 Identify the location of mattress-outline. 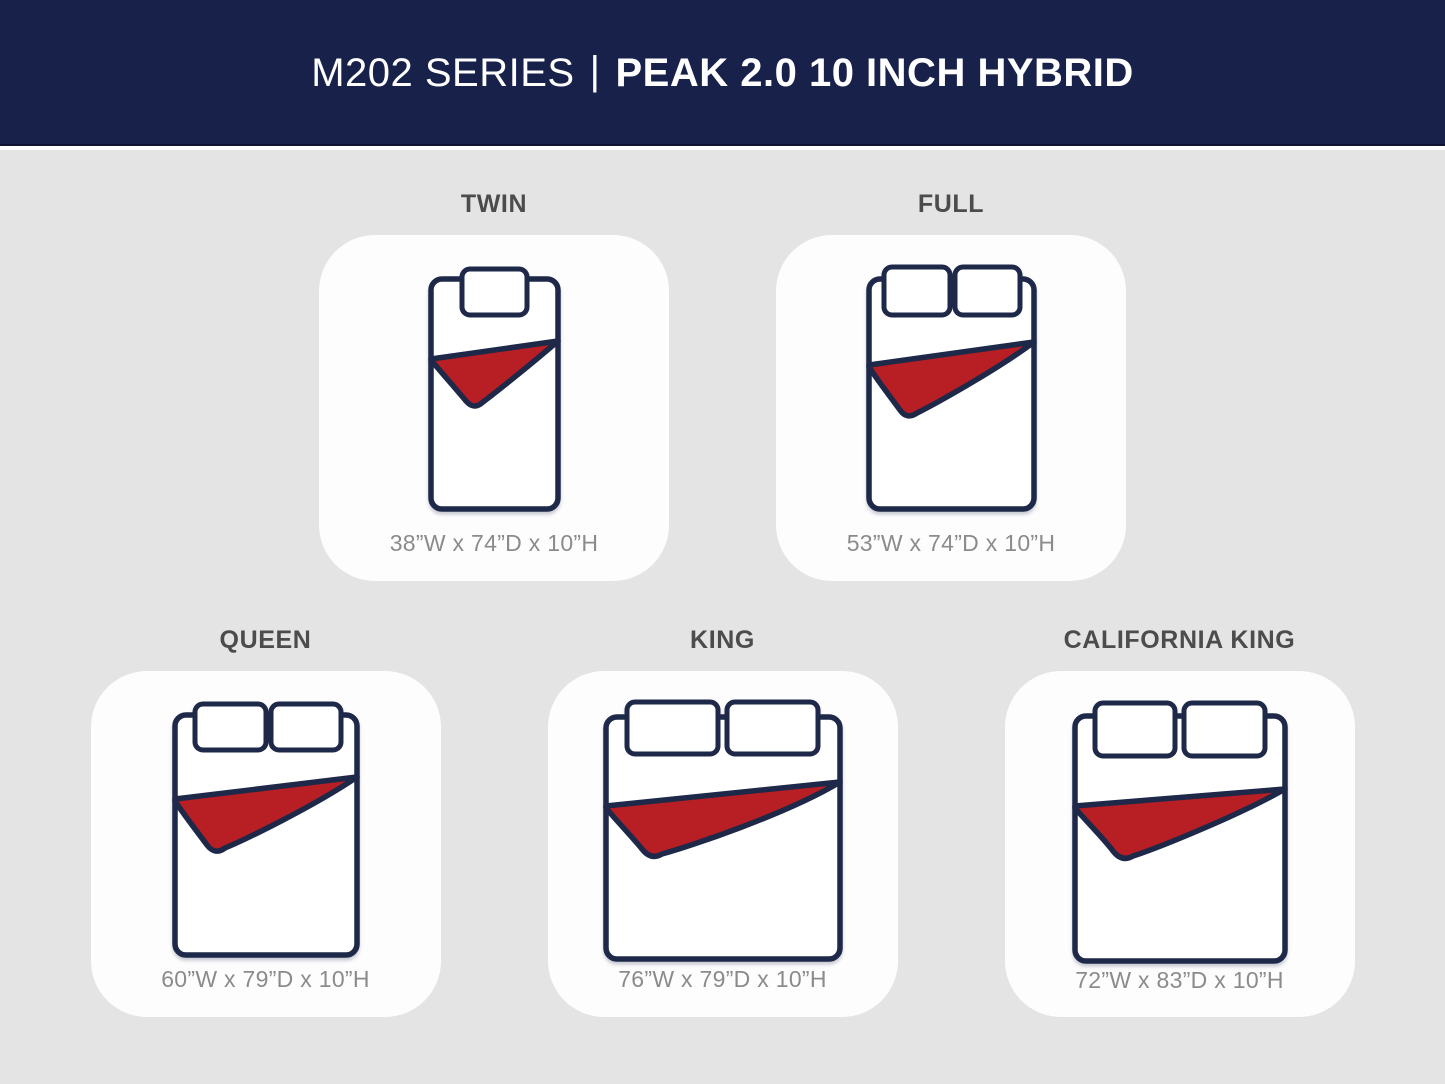
(722, 838).